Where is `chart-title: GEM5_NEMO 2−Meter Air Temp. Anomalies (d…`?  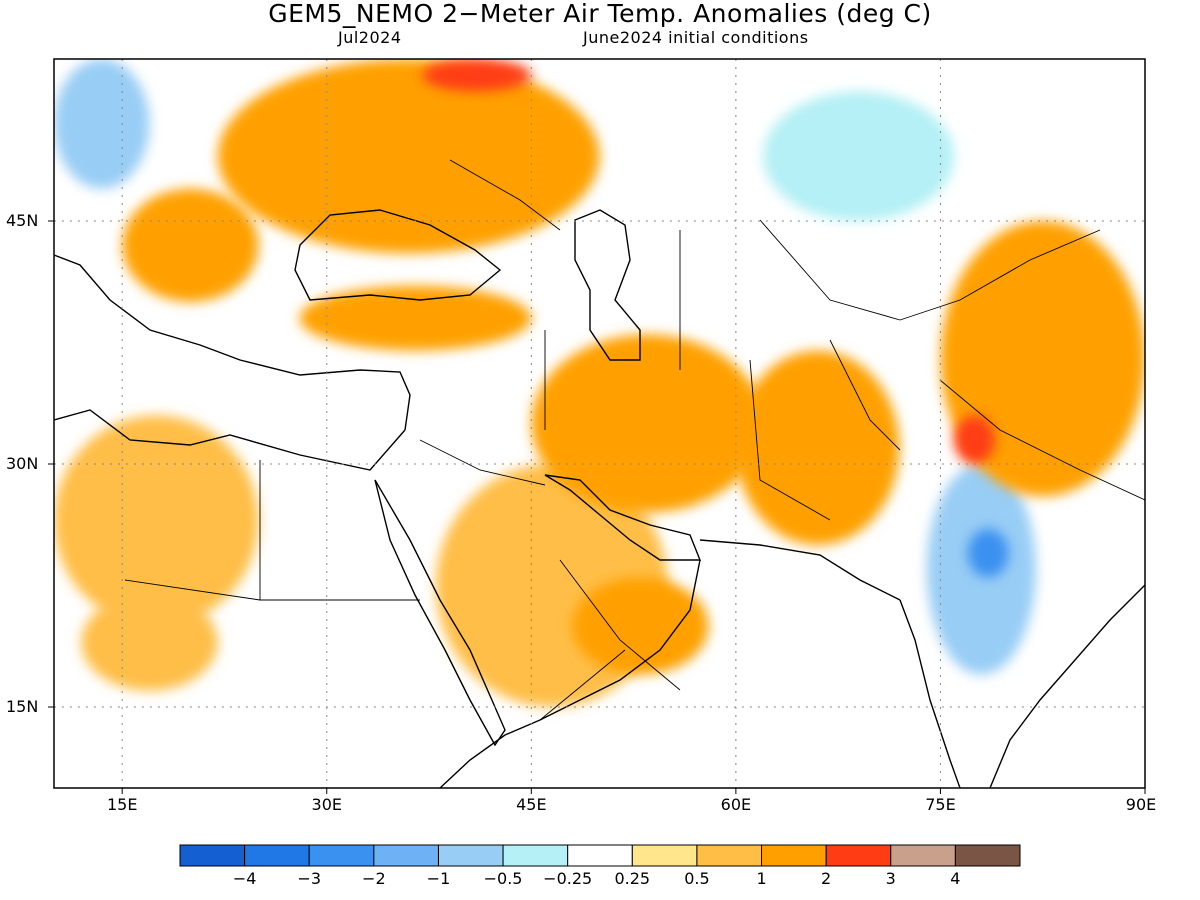 chart-title: GEM5_NEMO 2−Meter Air Temp. Anomalies (d… is located at coordinates (600, 14).